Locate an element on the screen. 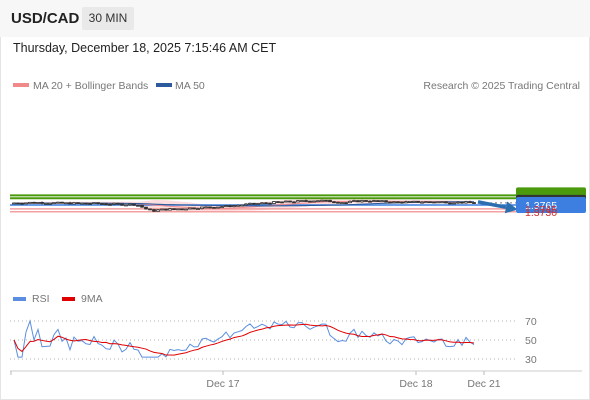  rsi-legend-label: RSI is located at coordinates (41, 299).